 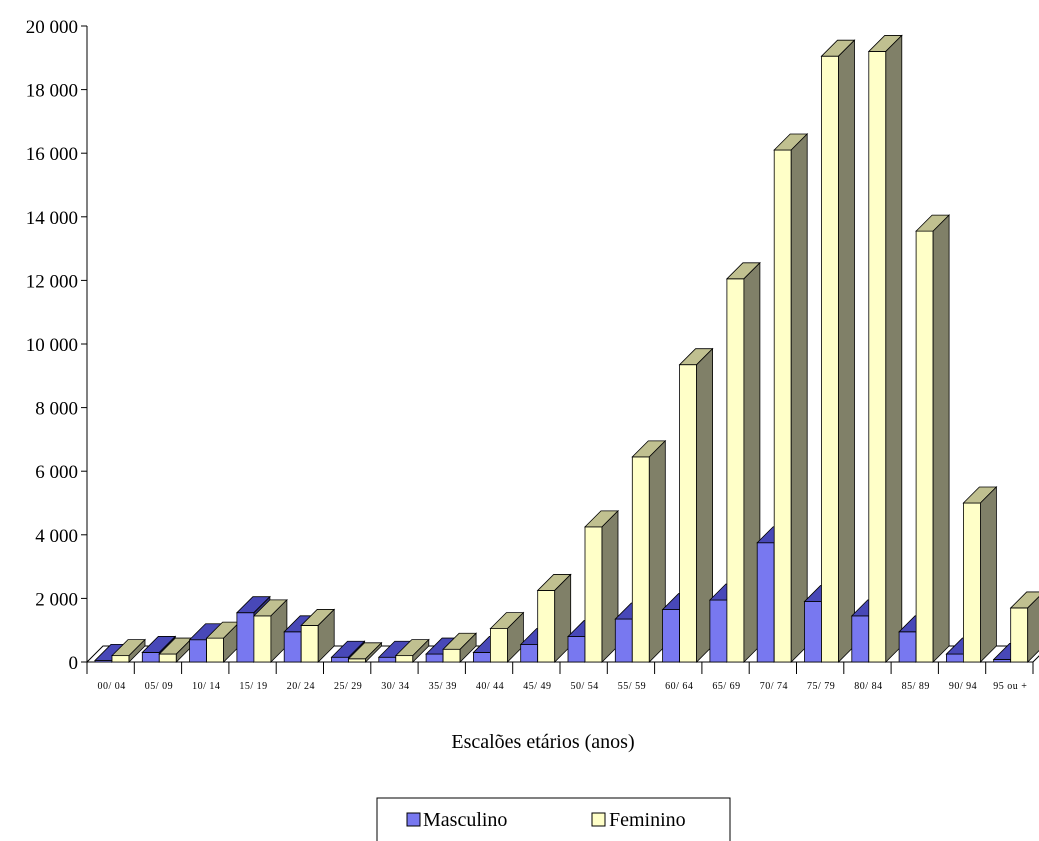 I want to click on y-tick-label: 8 000, so click(x=56, y=409).